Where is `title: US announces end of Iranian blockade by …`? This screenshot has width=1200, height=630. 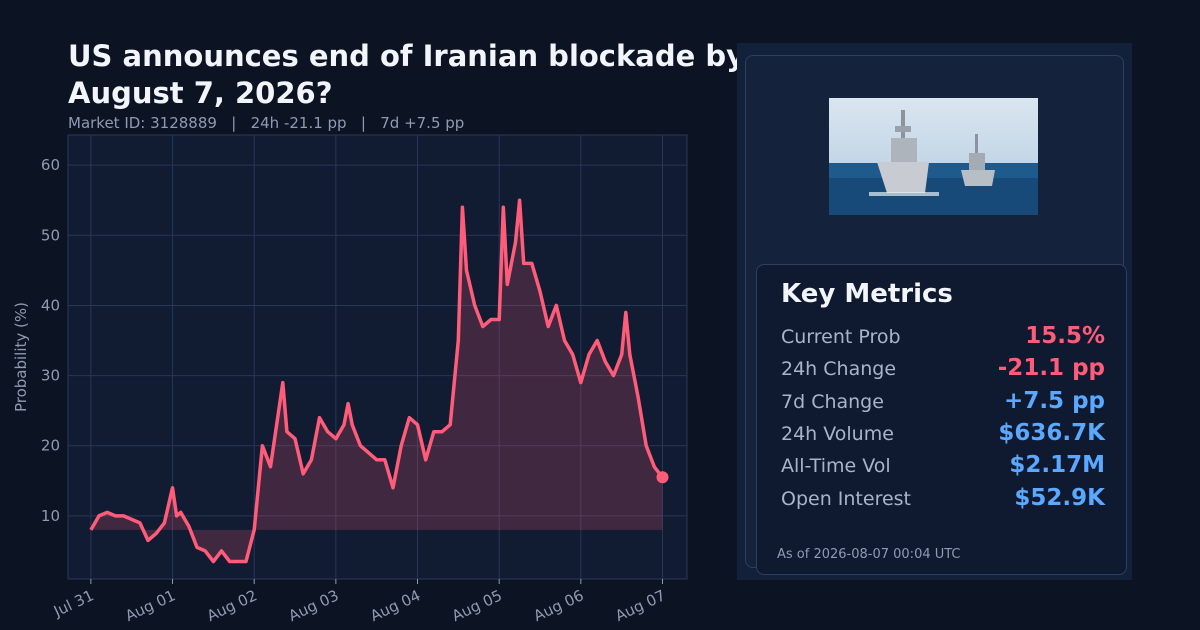
title: US announces end of Iranian blockade by … is located at coordinates (407, 74).